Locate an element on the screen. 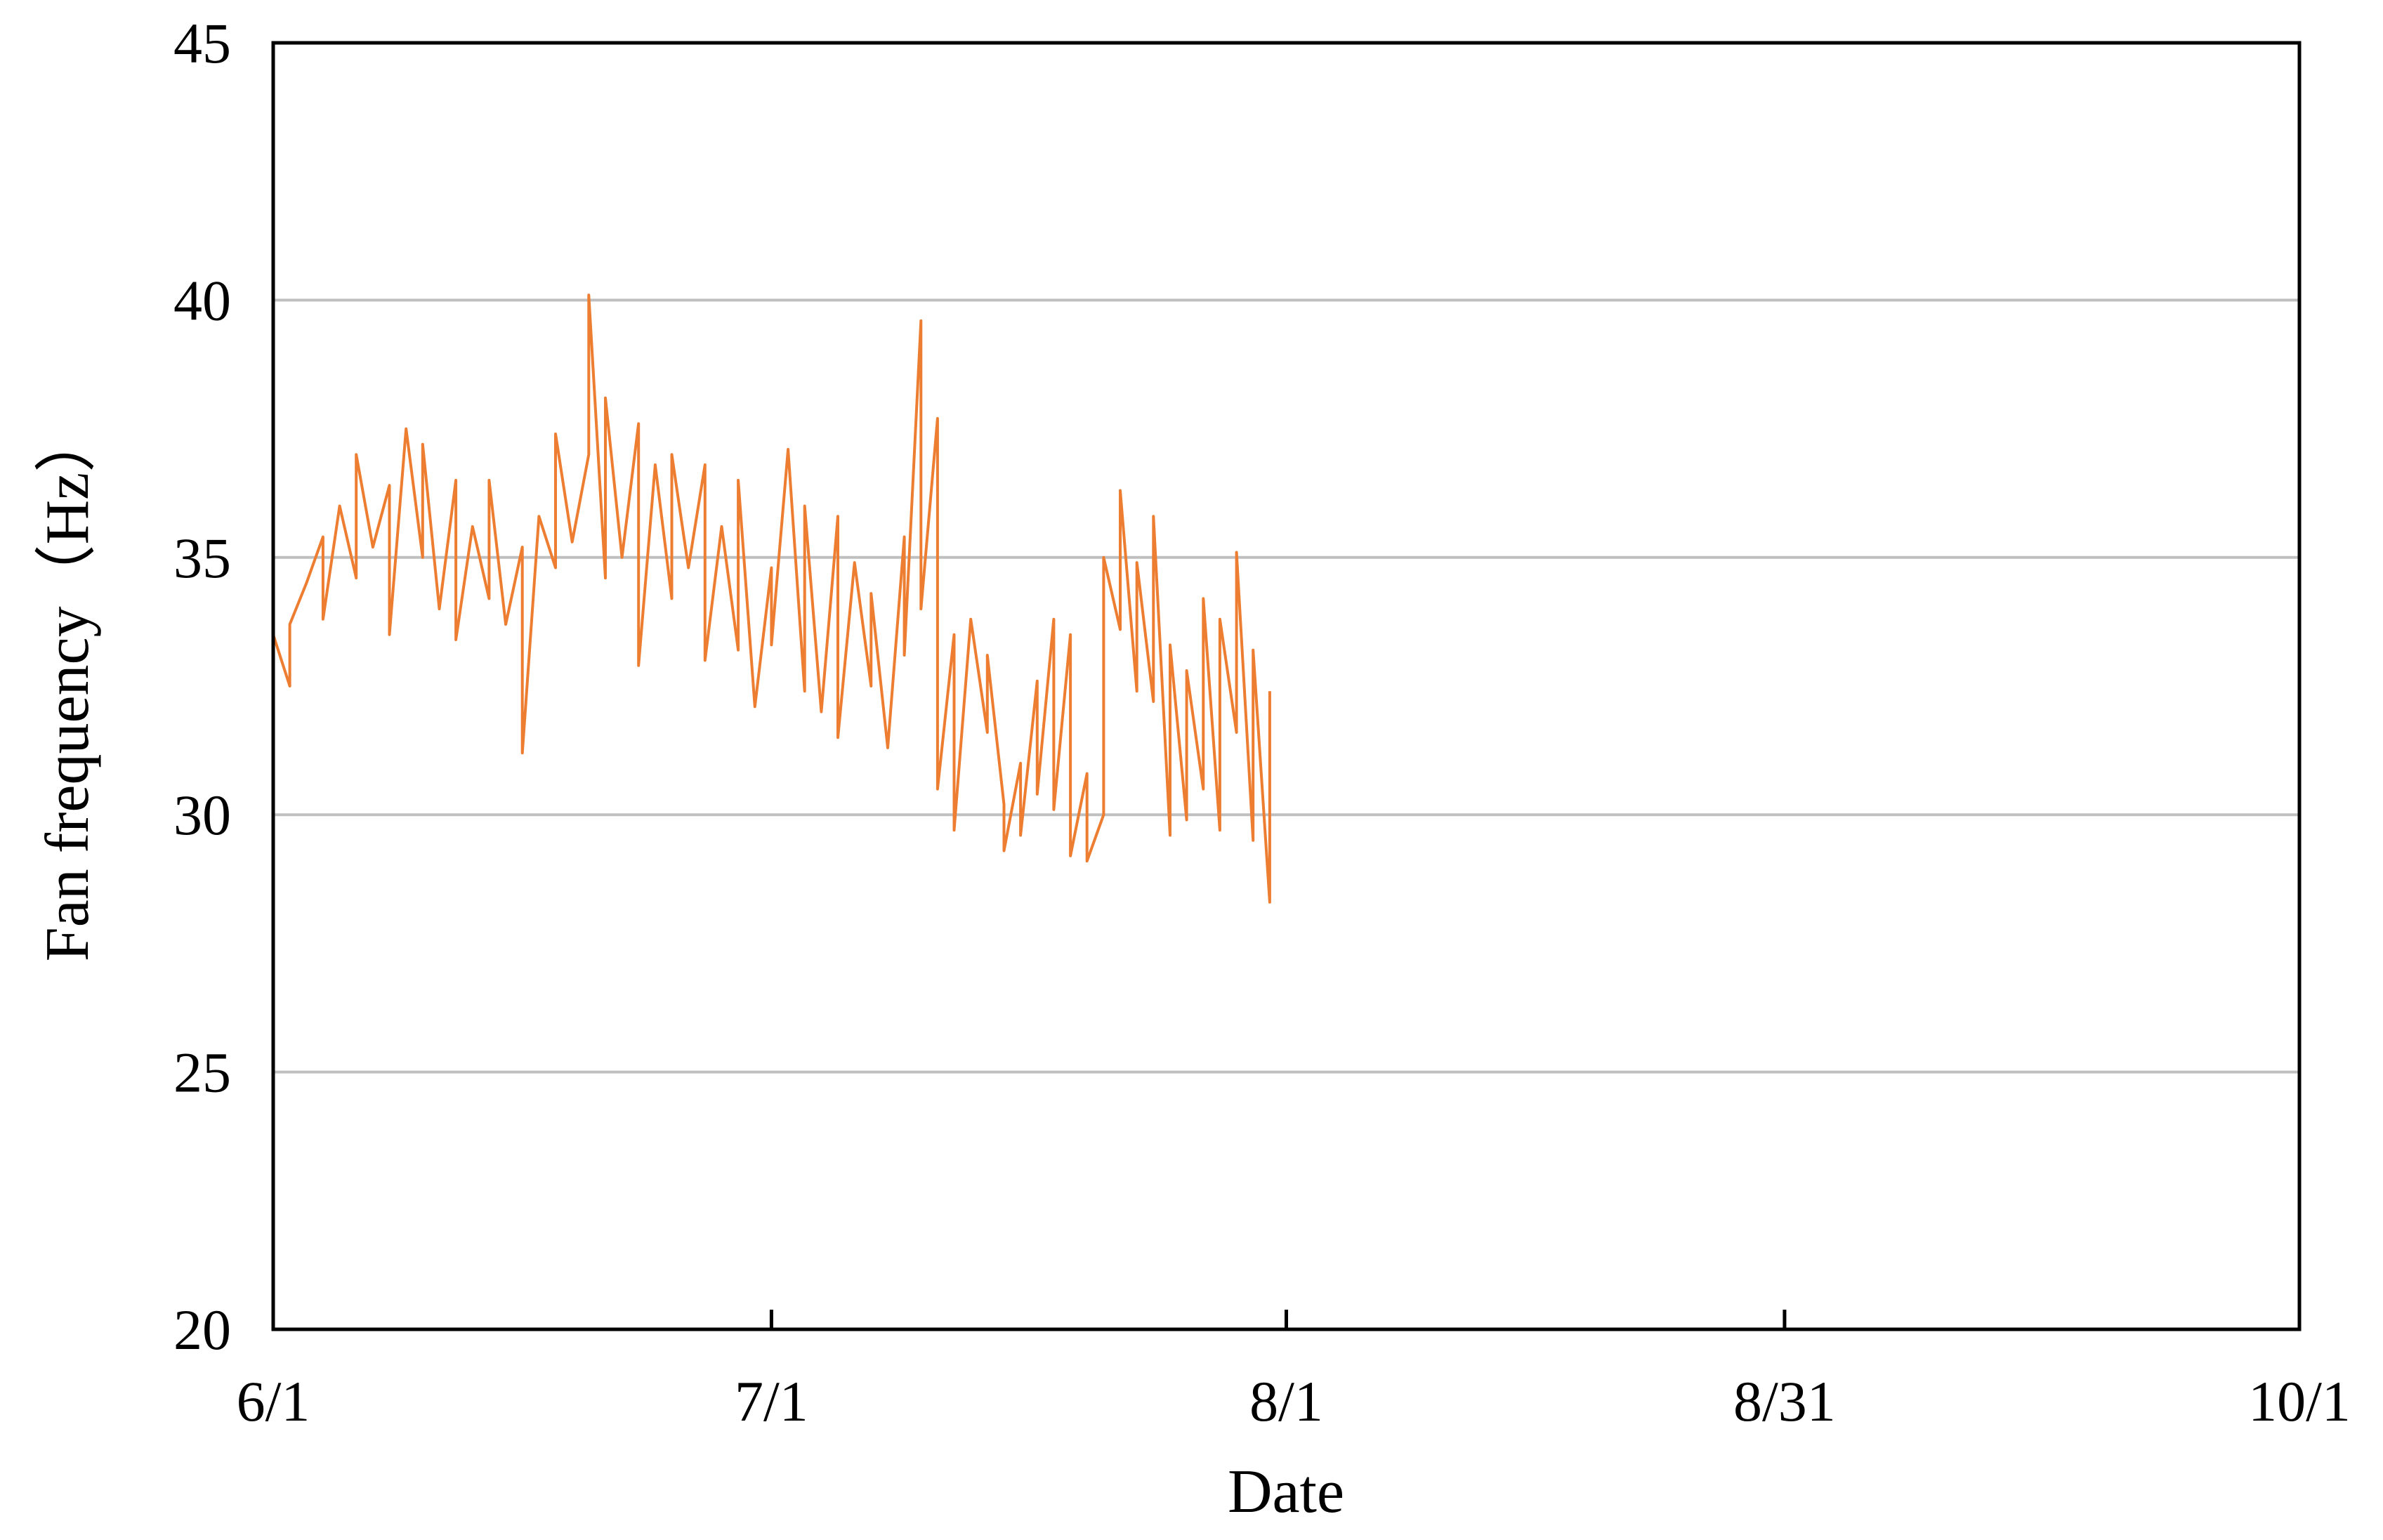 This screenshot has height=1540, width=2383. x-tick-label: 8/1 is located at coordinates (1286, 1401).